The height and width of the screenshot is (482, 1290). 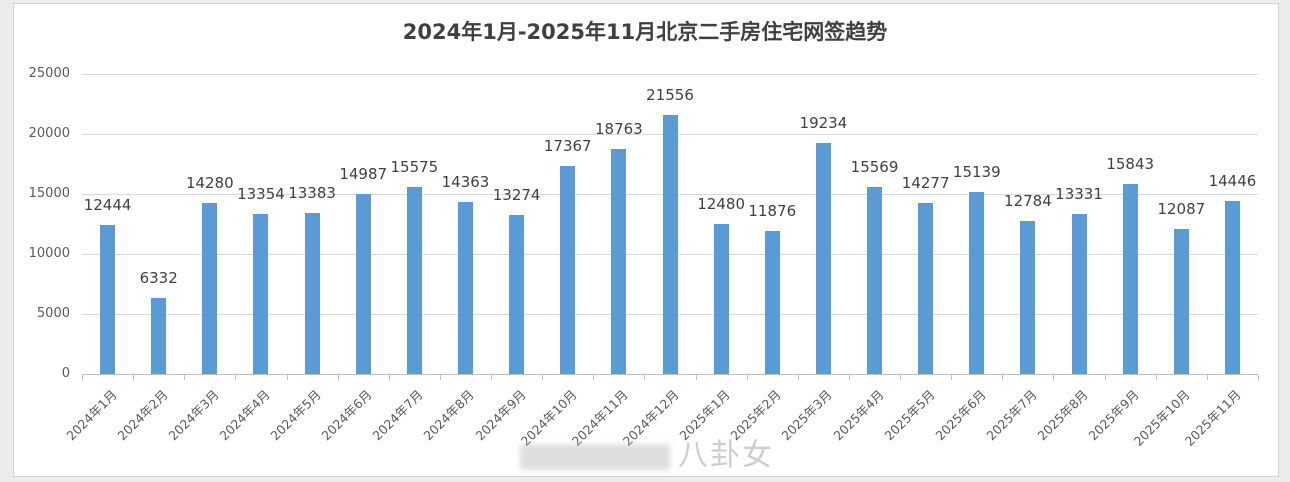 What do you see at coordinates (823, 123) in the screenshot?
I see `data-label: 19234` at bounding box center [823, 123].